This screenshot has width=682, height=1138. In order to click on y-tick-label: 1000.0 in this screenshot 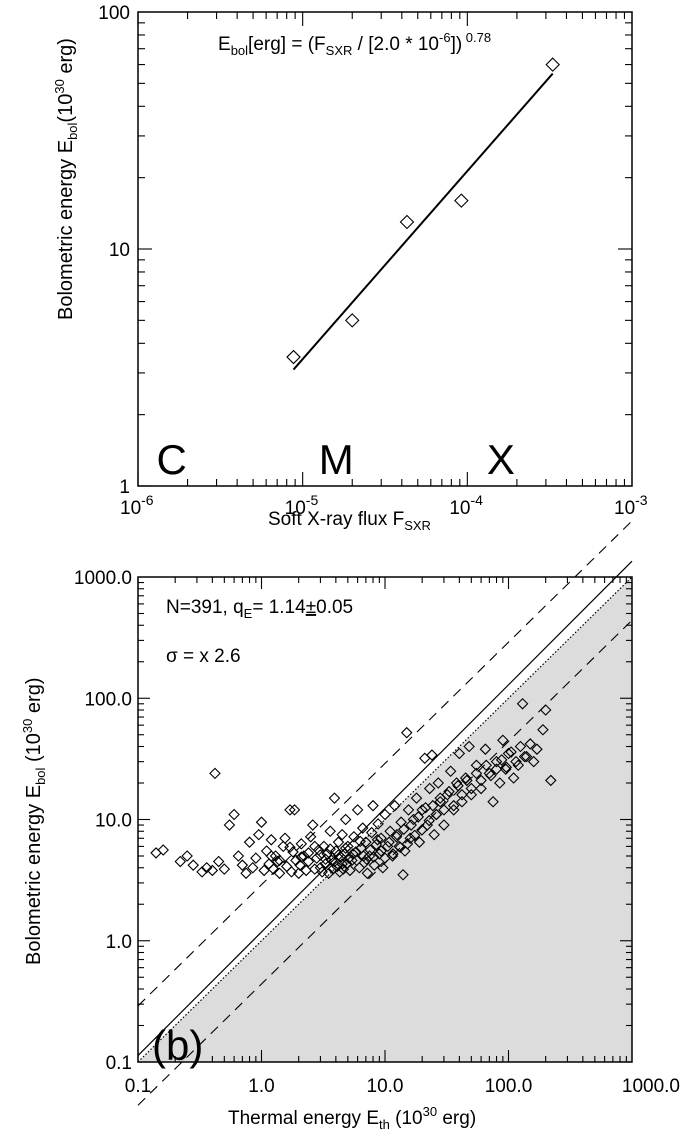, I will do `click(103, 578)`.